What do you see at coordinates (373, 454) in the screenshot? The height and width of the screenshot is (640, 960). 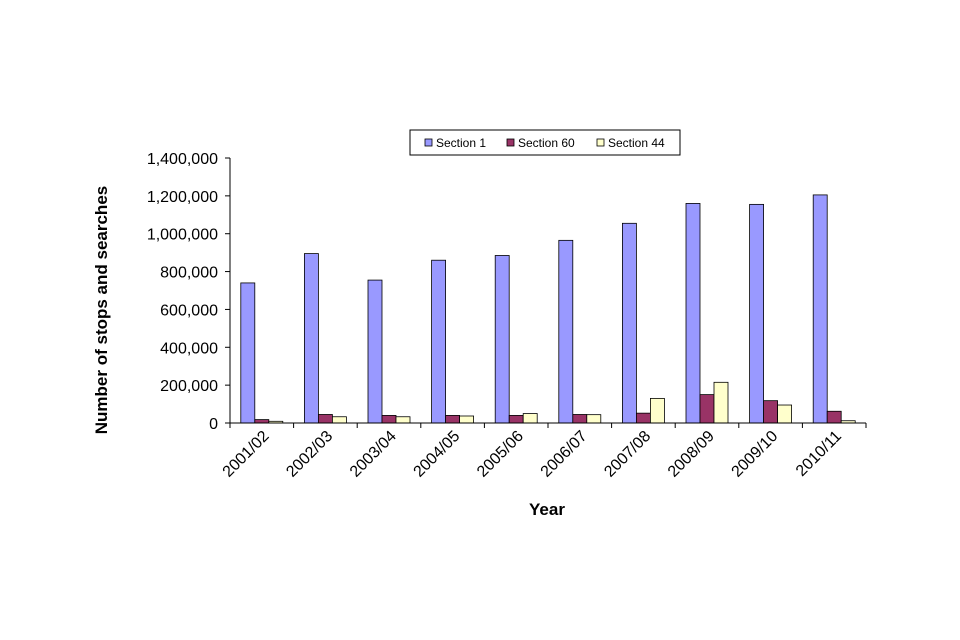 I see `x-tick-label: 2003/04` at bounding box center [373, 454].